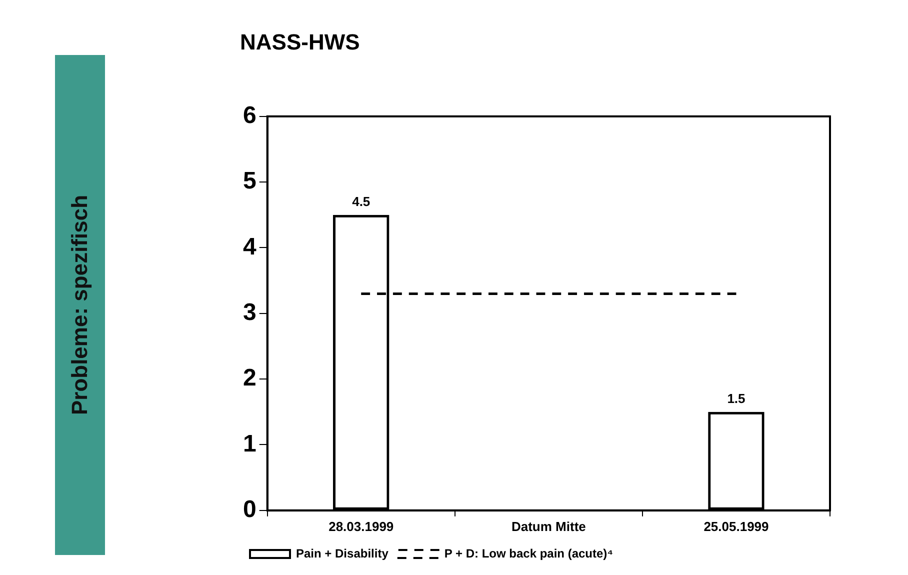  I want to click on data-label: 4.5, so click(361, 201).